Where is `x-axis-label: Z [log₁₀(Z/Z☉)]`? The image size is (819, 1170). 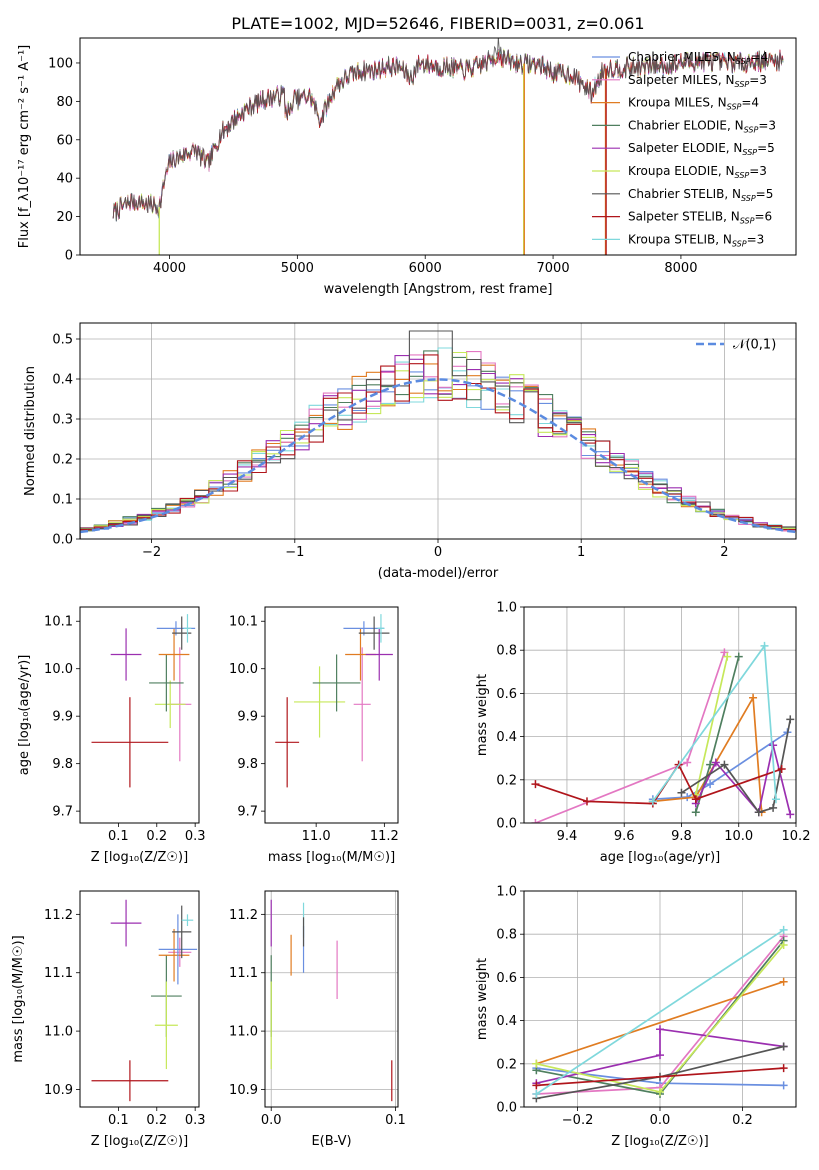 x-axis-label: Z [log₁₀(Z/Z☉)] is located at coordinates (659, 1141).